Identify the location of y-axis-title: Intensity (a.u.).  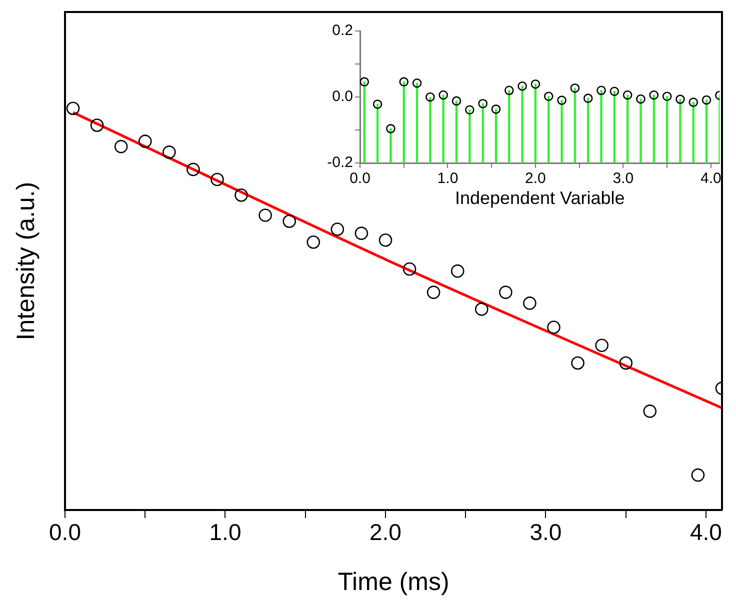
(26, 261).